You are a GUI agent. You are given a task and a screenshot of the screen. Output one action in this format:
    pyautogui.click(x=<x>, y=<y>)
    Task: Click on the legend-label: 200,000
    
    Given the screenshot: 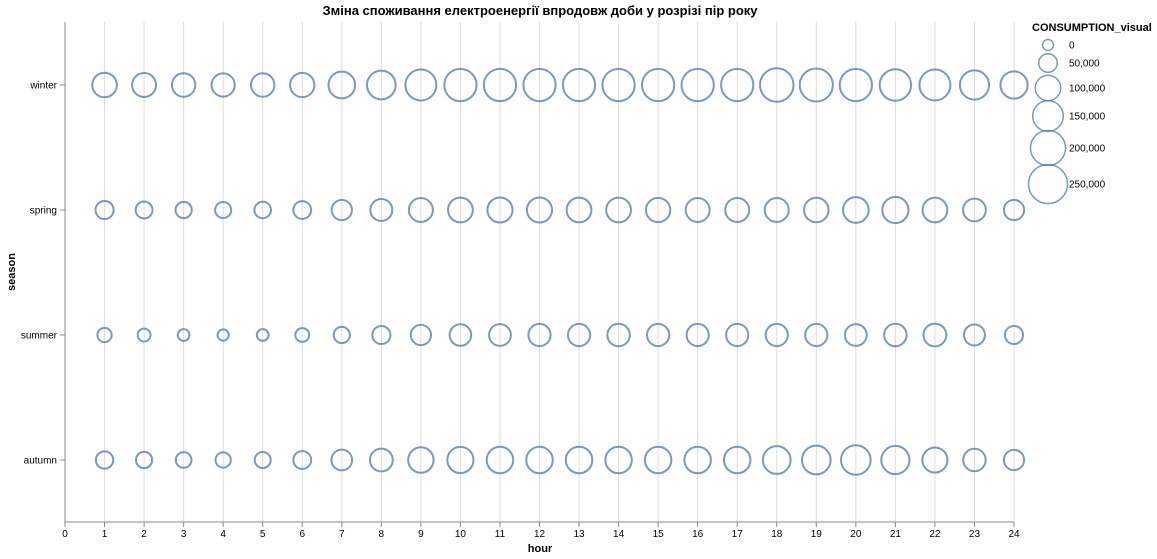 What is the action you would take?
    pyautogui.click(x=1087, y=149)
    